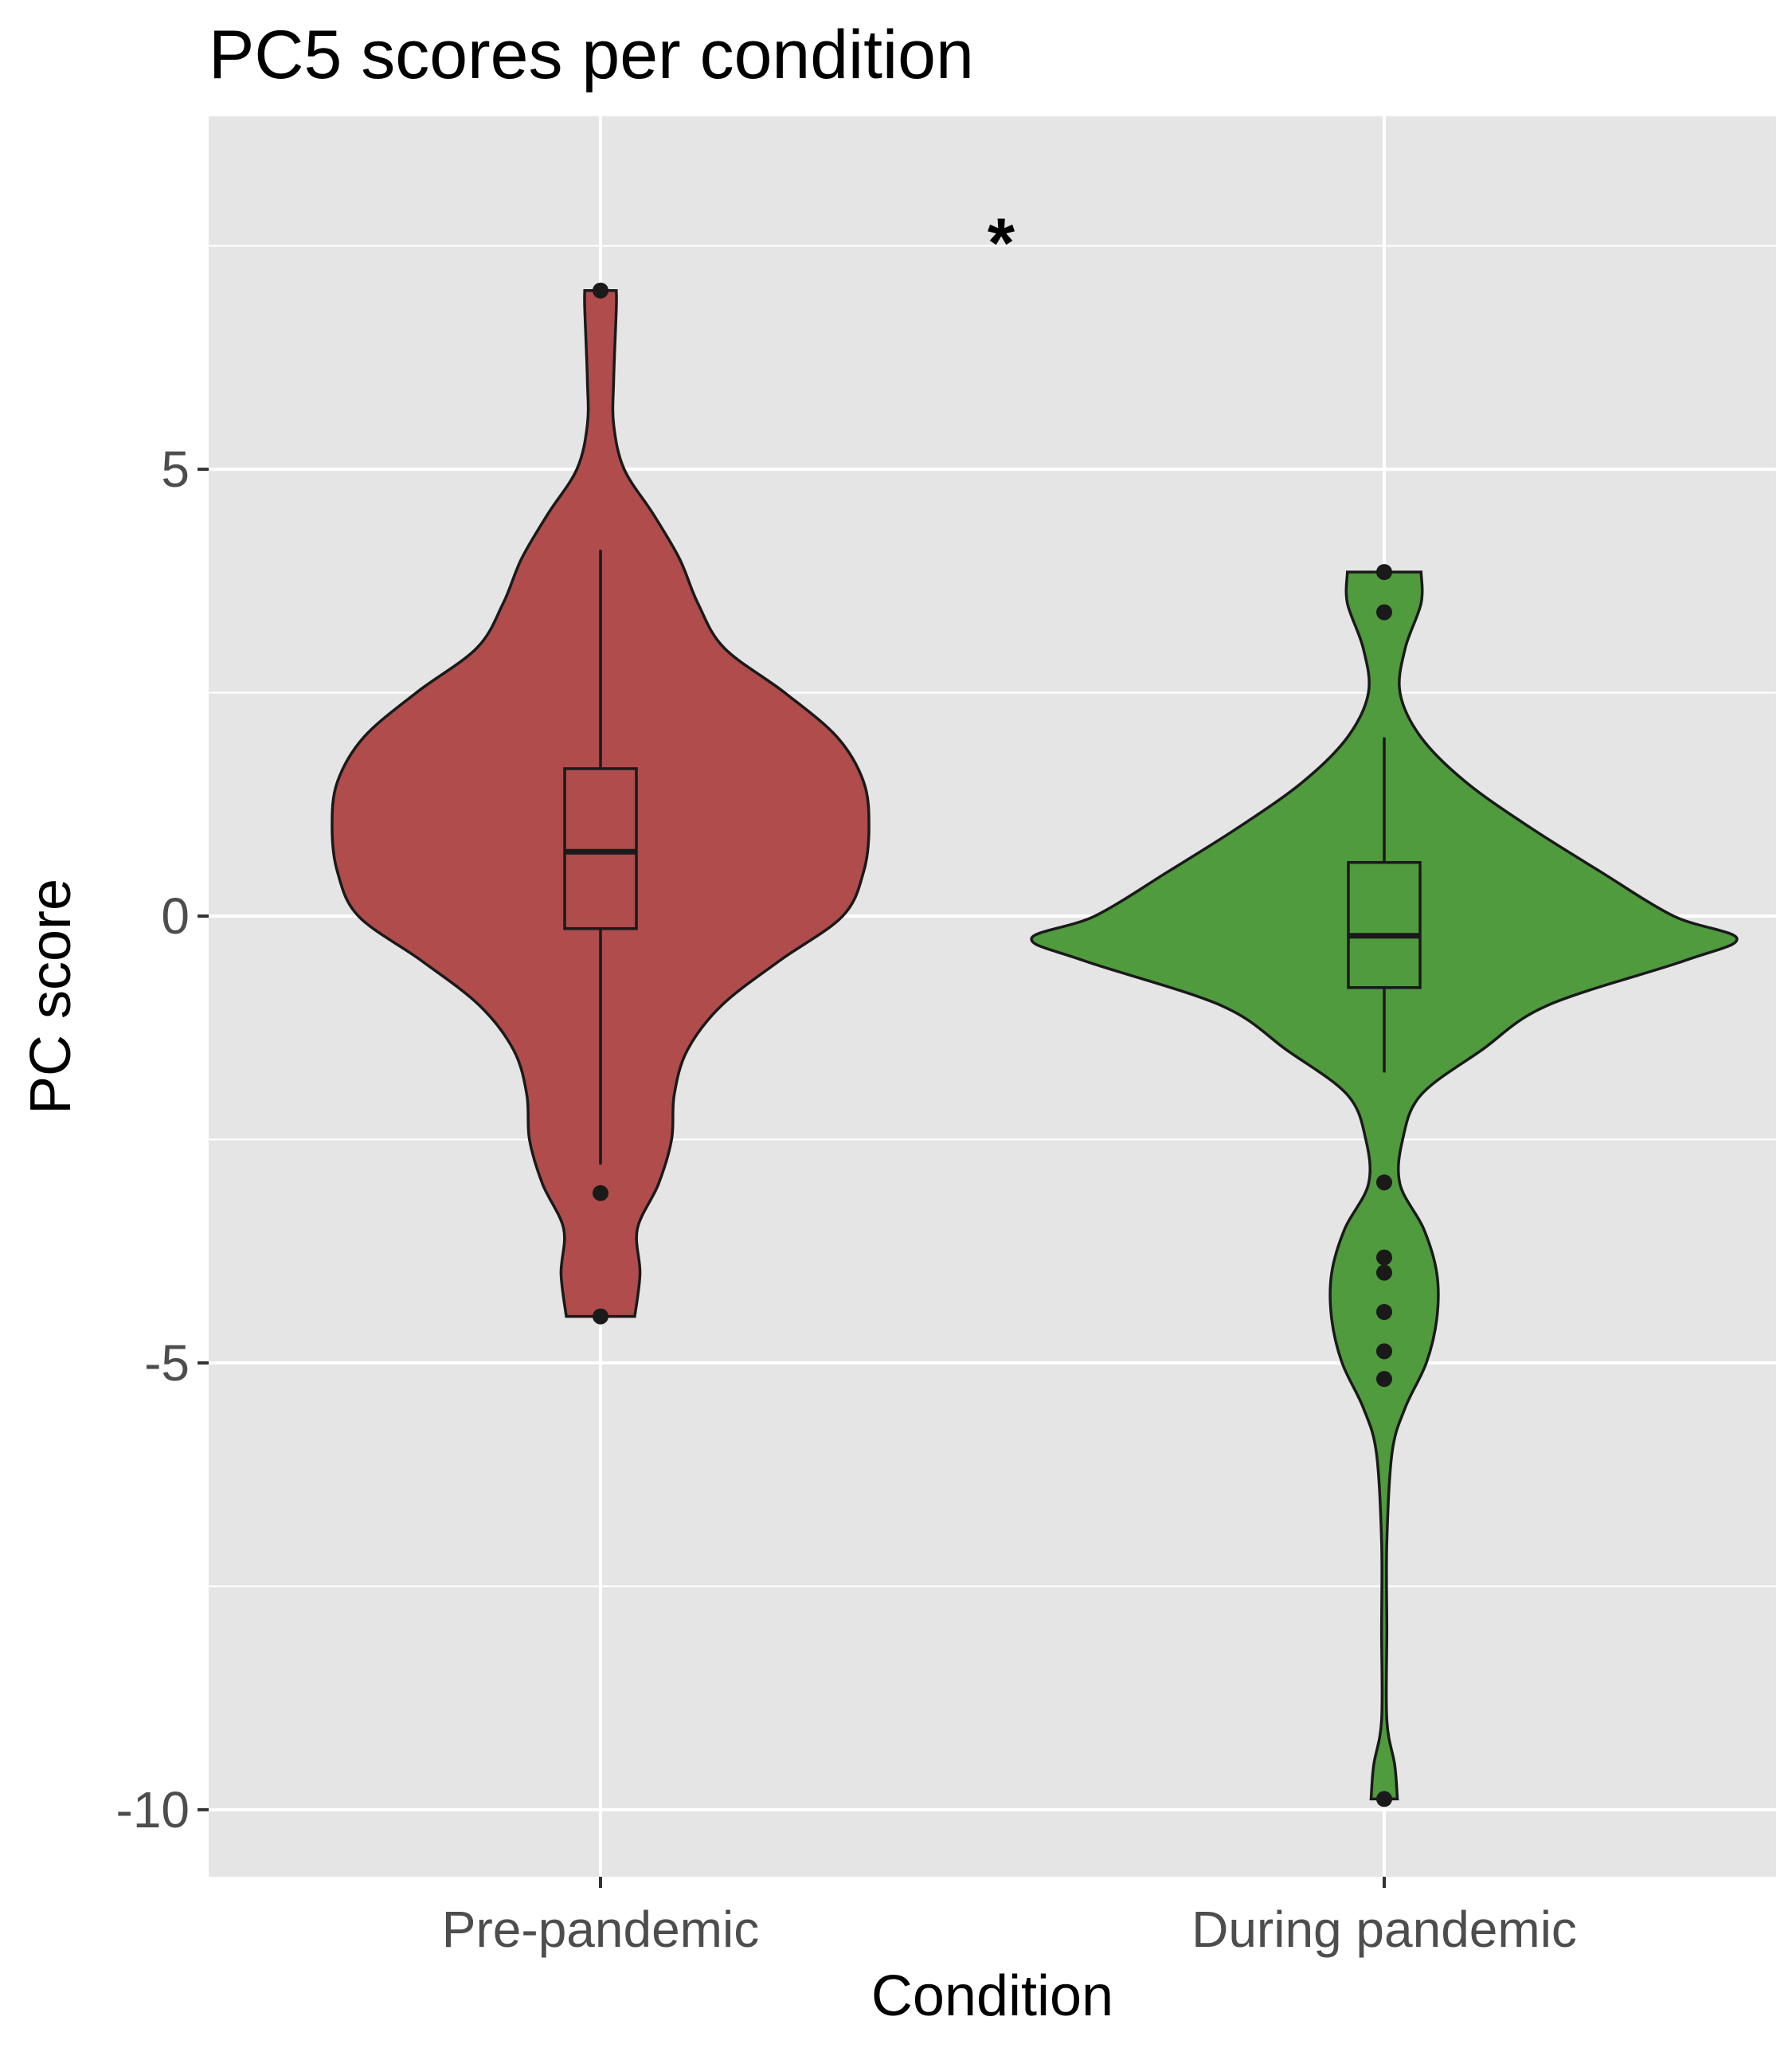 The image size is (1792, 2048). Describe the element at coordinates (992, 857) in the screenshot. I see `boxplots` at that location.